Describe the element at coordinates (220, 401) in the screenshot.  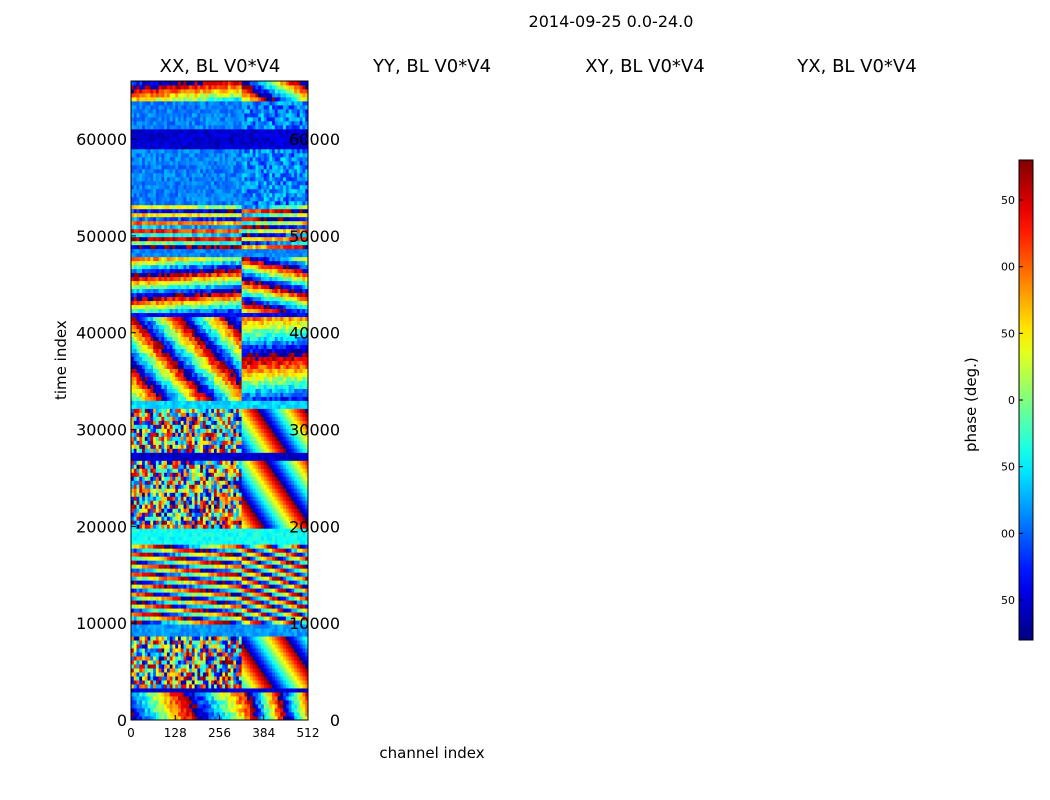
I see `heatmap-cells` at that location.